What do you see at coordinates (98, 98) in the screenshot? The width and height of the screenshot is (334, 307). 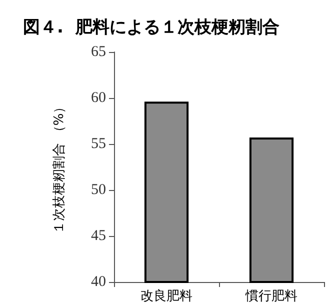 I see `y-tick-label: 60` at bounding box center [98, 98].